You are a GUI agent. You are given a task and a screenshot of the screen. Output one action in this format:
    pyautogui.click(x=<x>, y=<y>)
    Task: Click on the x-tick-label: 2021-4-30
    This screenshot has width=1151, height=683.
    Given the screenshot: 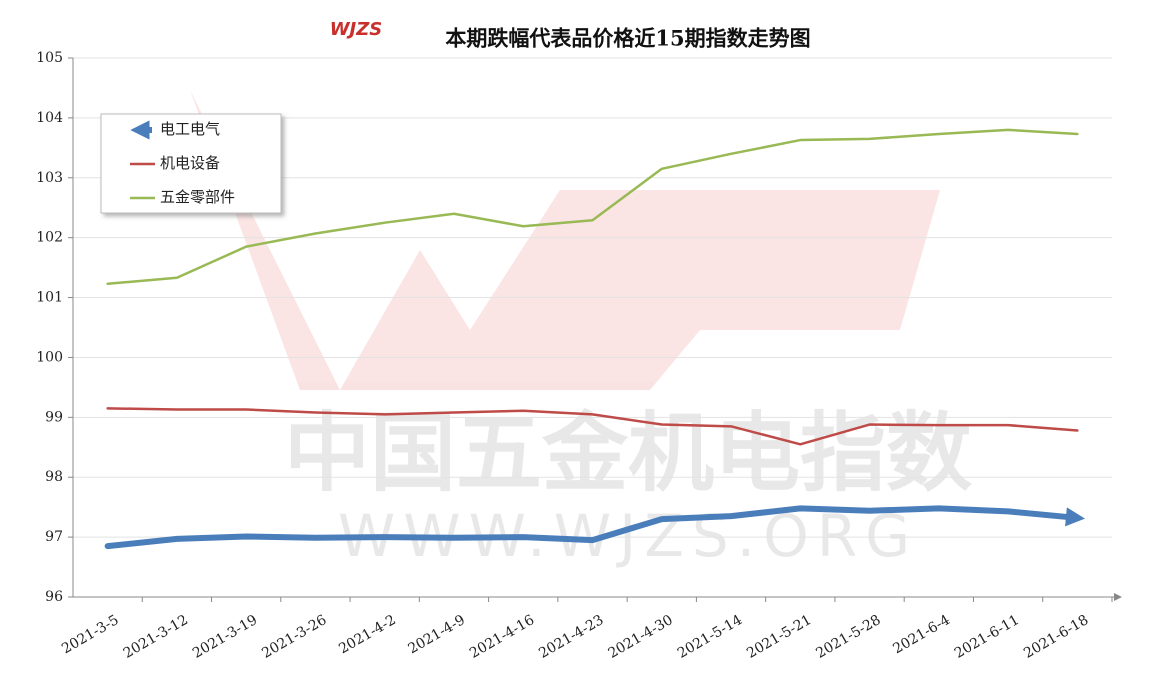 What is the action you would take?
    pyautogui.click(x=641, y=637)
    